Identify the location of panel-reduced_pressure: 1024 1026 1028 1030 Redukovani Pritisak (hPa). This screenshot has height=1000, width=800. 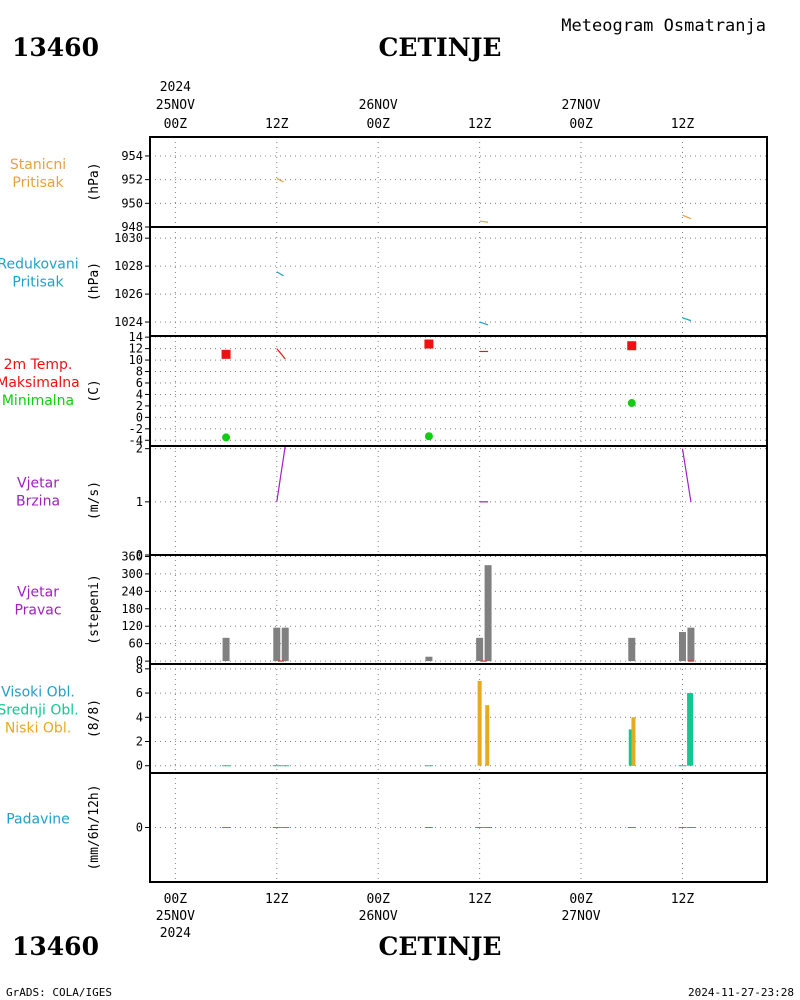
(384, 281).